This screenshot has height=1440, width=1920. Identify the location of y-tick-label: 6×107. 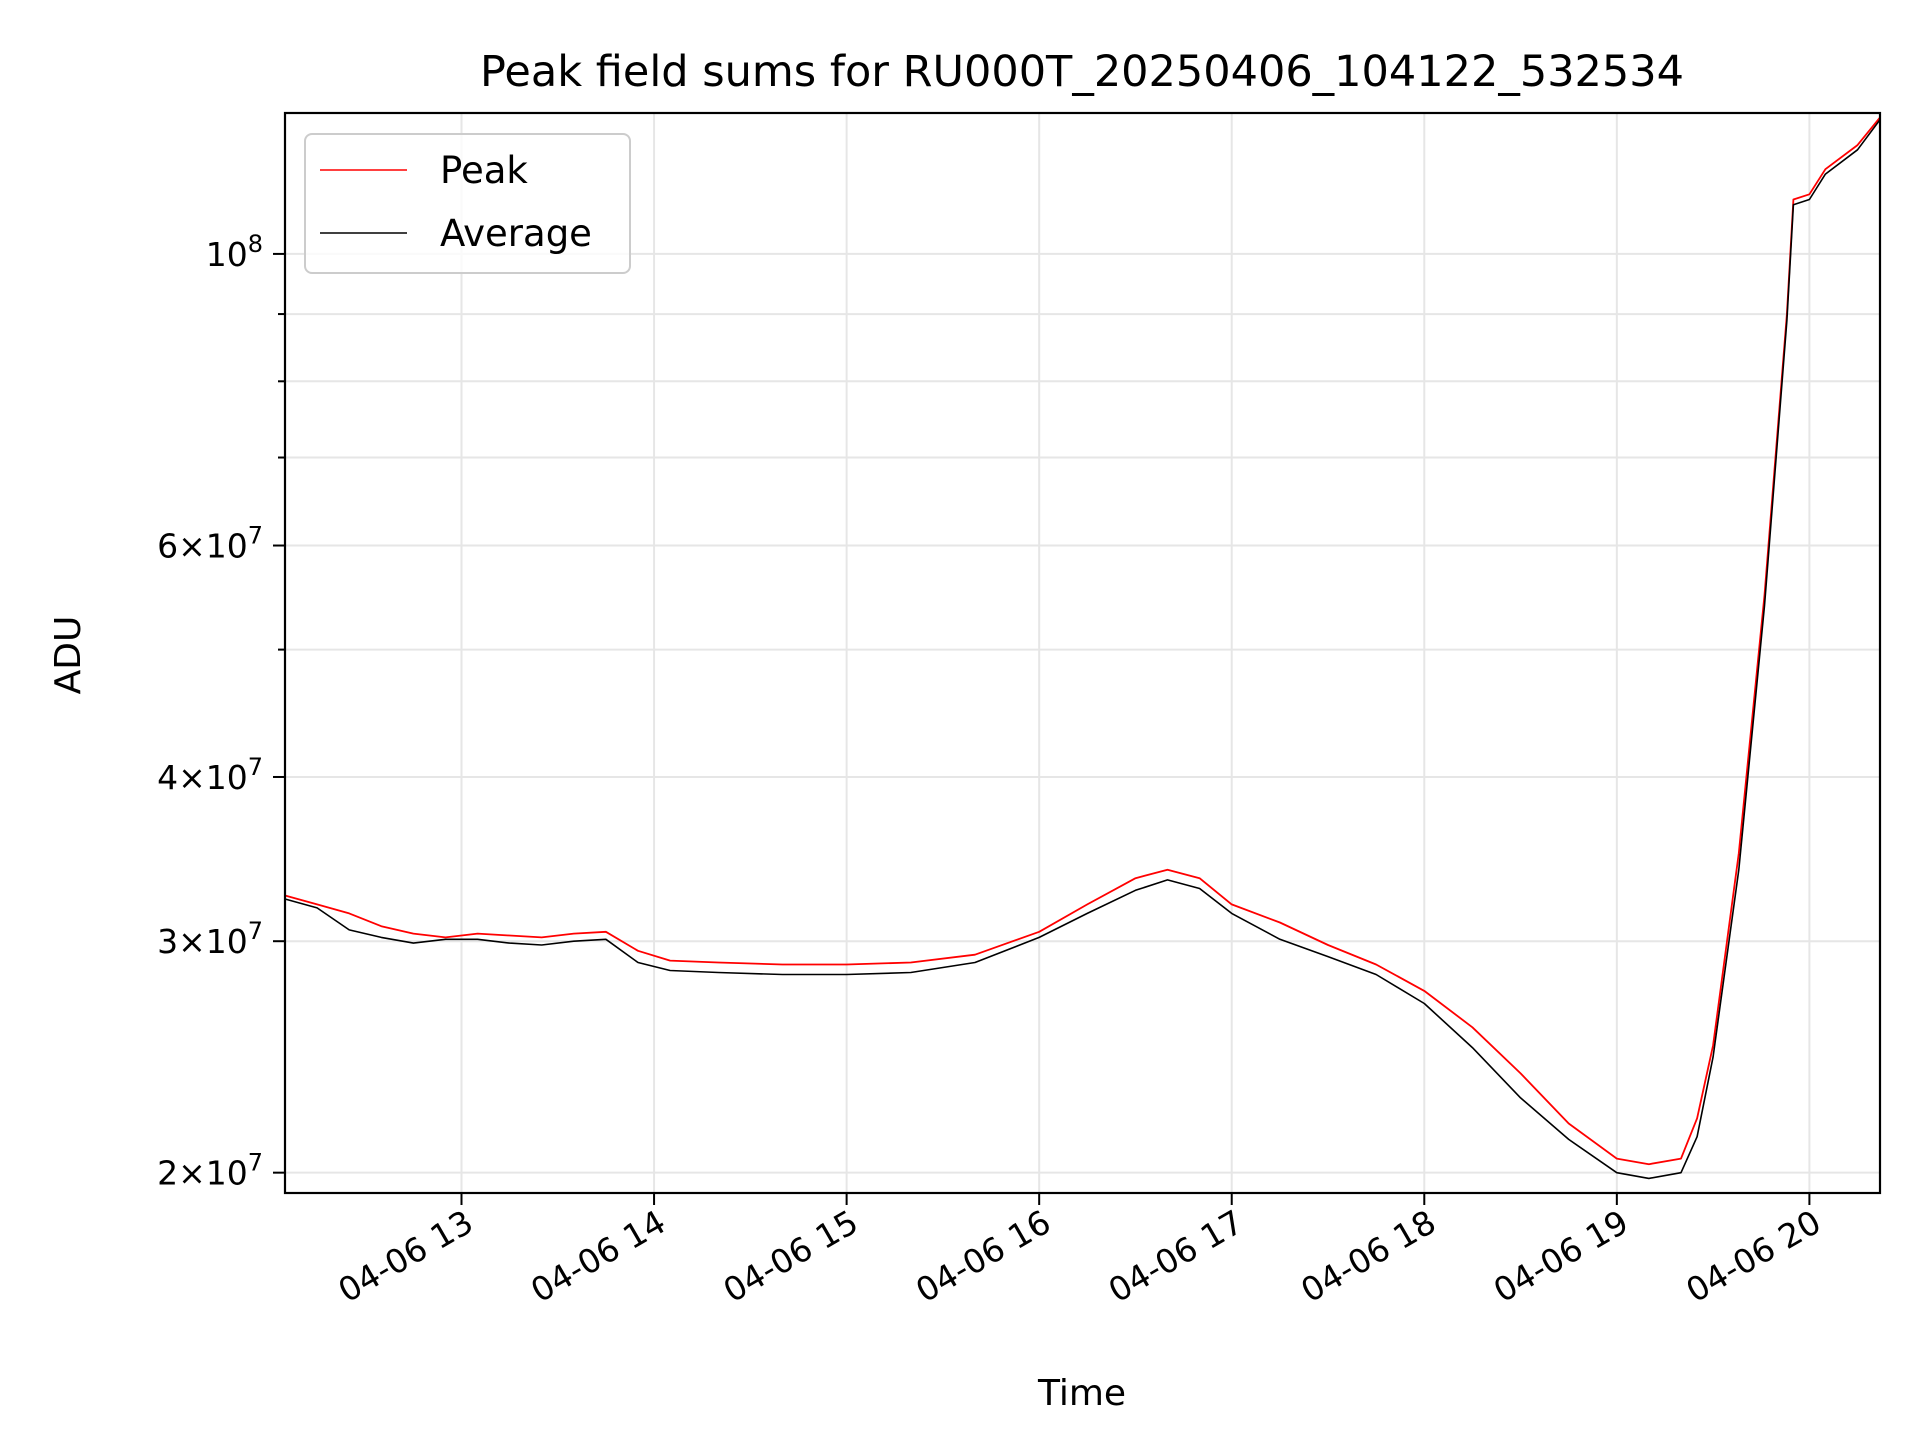
(210, 544).